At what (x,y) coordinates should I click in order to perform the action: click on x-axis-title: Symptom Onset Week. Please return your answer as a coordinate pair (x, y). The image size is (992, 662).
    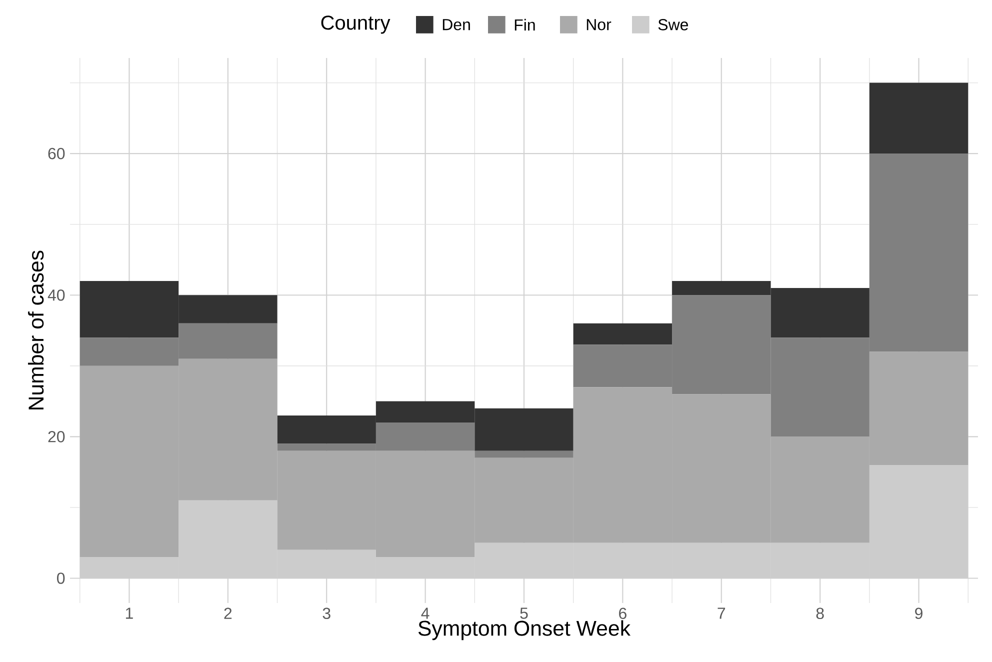
    Looking at the image, I should click on (524, 630).